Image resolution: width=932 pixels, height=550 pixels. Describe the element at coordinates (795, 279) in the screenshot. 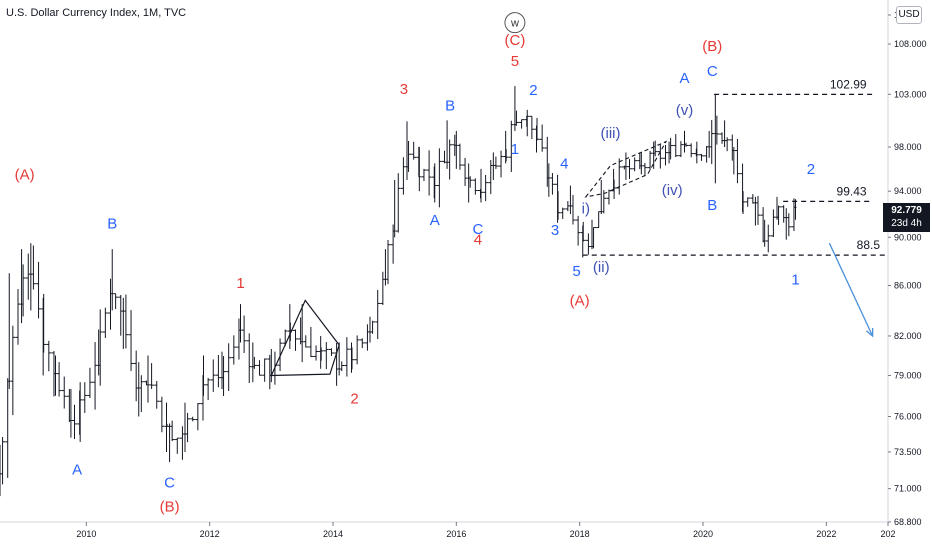

I see `wave-label: 1` at that location.